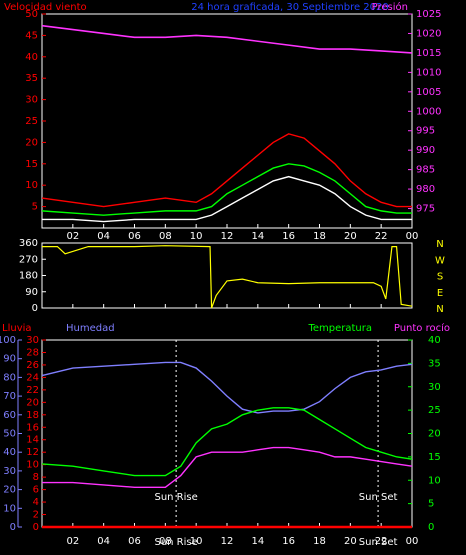  Describe the element at coordinates (28, 259) in the screenshot. I see `direction-y-tick-label: 270` at that location.